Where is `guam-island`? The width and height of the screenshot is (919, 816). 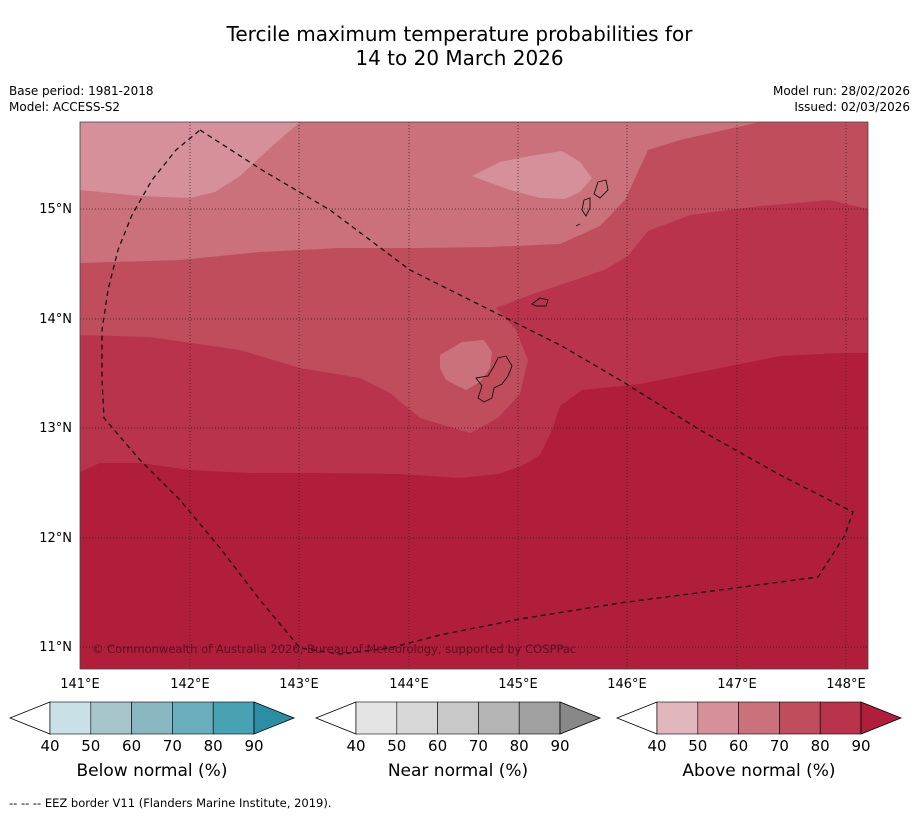 guam-island is located at coordinates (494, 379).